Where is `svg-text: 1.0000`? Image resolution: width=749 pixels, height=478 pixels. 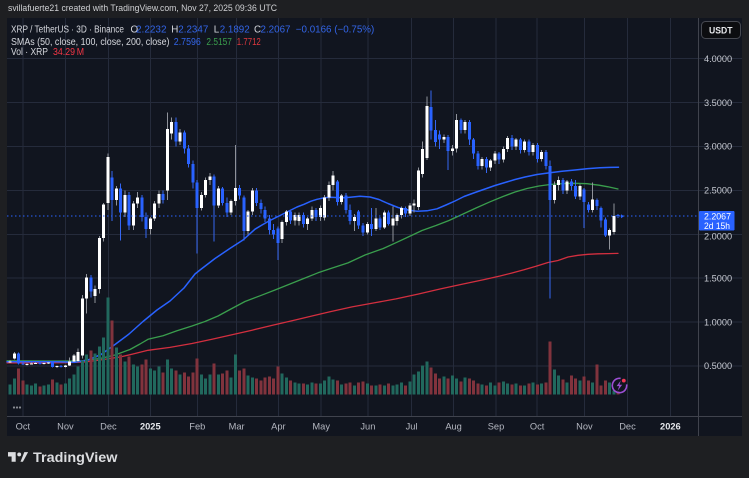 svg-text: 1.0000 is located at coordinates (718, 322).